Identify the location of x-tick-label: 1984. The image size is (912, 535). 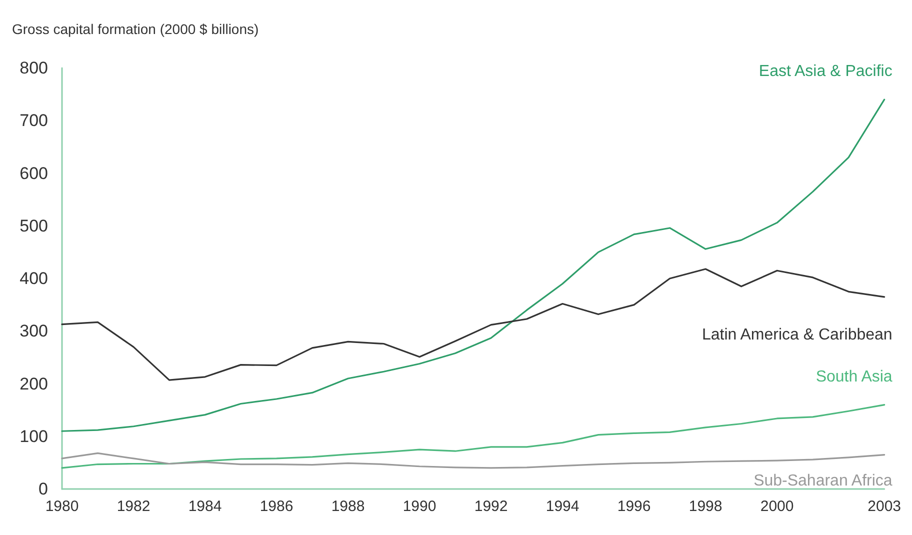
(205, 506).